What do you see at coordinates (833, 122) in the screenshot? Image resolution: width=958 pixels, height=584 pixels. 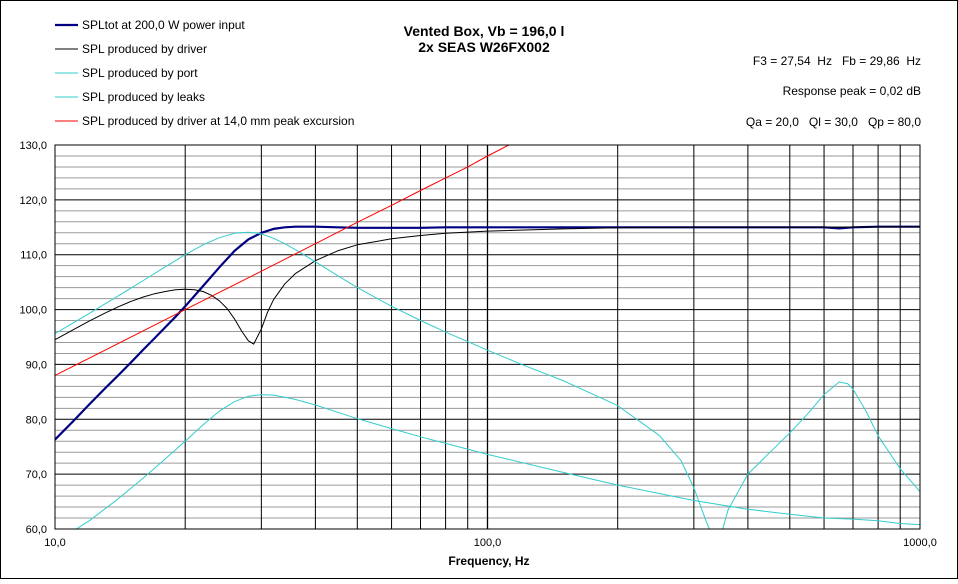 I see `annotation-q-factors: Qa = 20,0 Ql = 30,0 Qp = 80,0` at bounding box center [833, 122].